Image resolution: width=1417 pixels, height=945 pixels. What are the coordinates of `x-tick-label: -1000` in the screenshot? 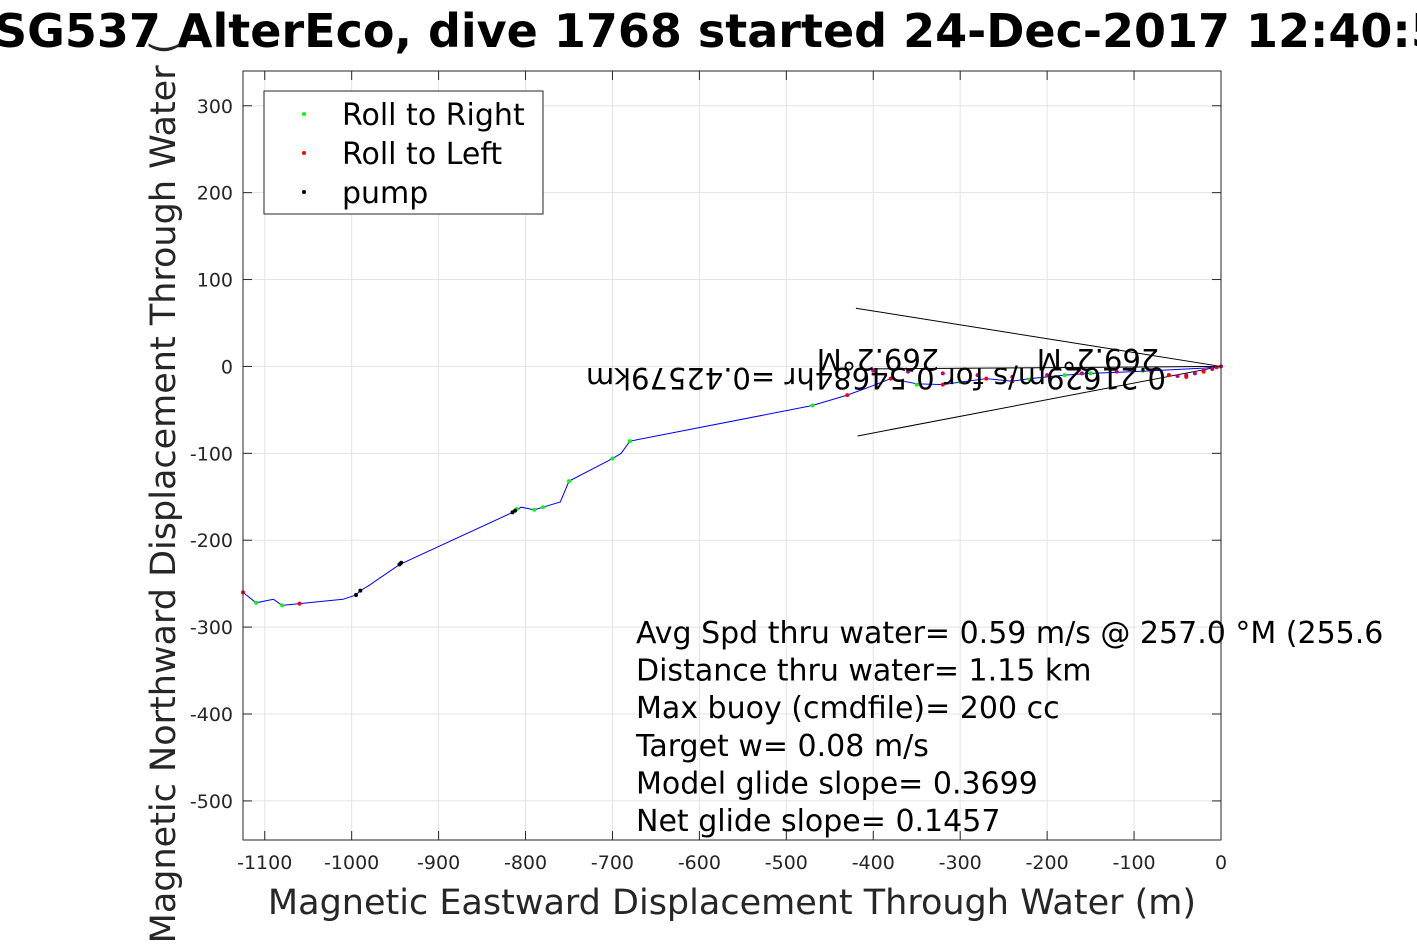 It's located at (351, 863).